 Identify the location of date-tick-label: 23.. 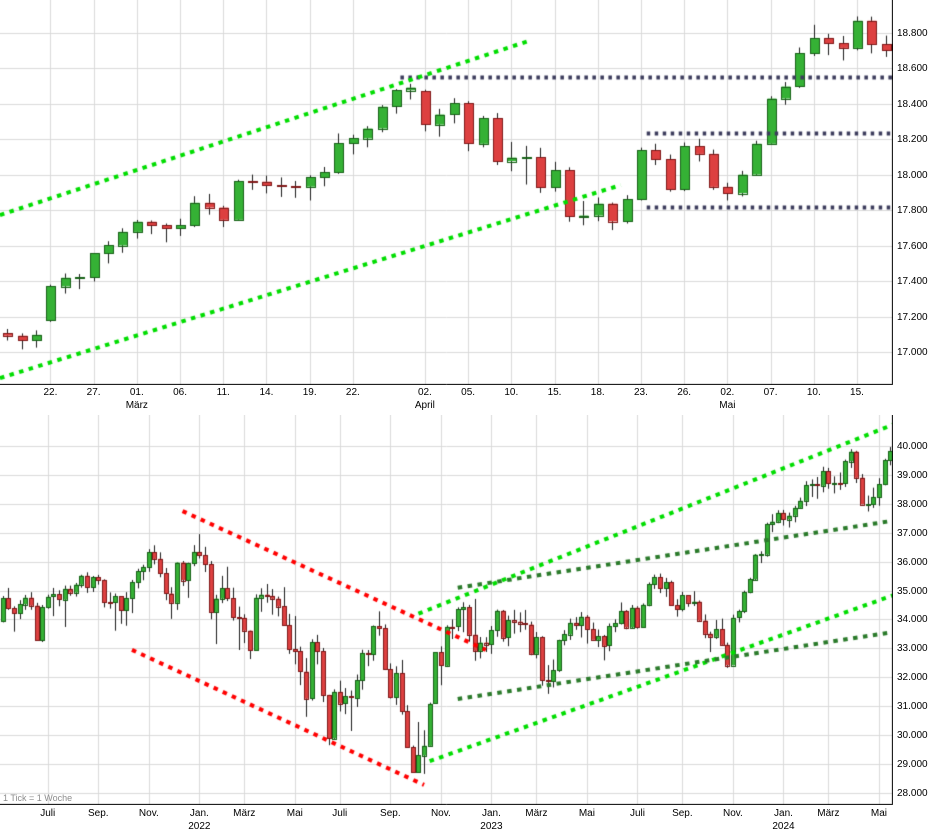
(640, 392).